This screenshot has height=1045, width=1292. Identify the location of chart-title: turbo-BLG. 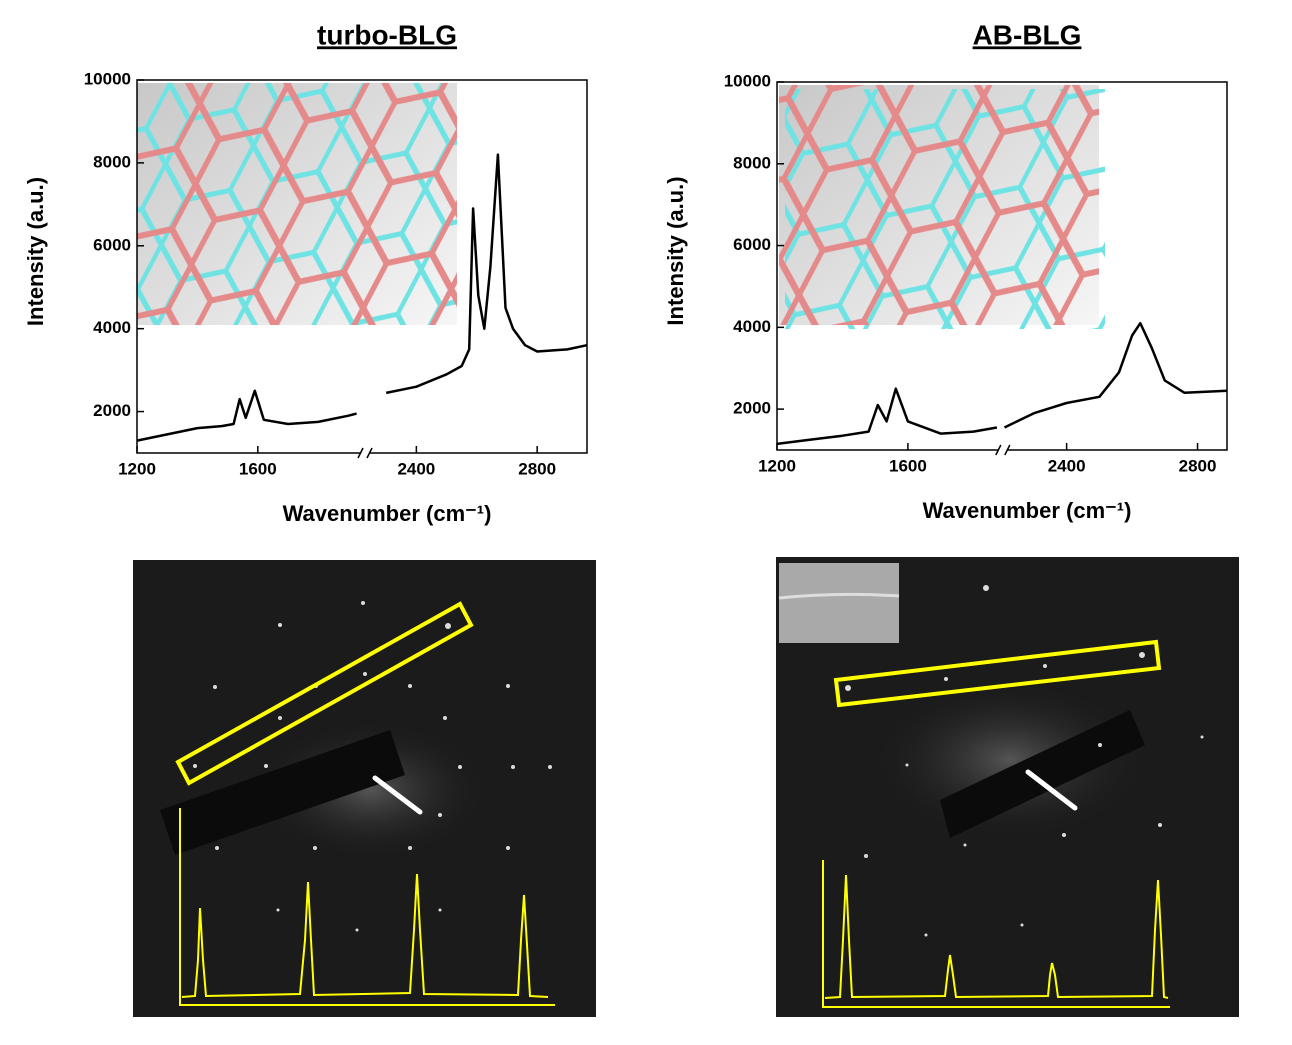
(387, 34).